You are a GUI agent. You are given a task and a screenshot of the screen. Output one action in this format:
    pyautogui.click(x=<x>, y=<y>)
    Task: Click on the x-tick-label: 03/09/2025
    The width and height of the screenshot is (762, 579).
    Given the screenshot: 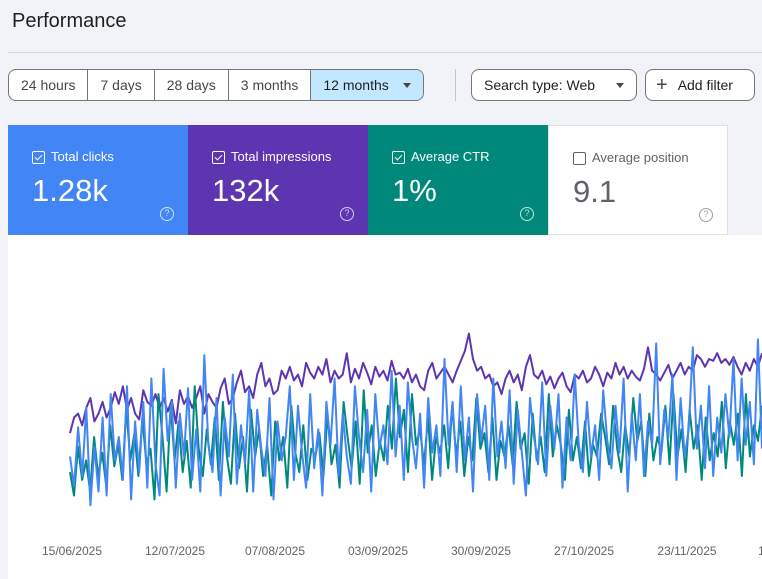 What is the action you would take?
    pyautogui.click(x=378, y=551)
    